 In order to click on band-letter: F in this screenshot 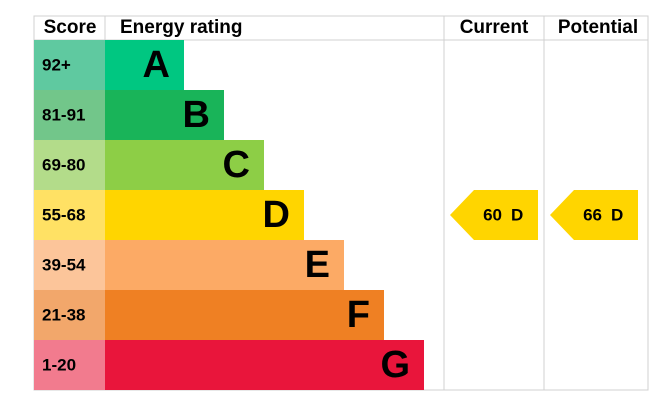, I will do `click(358, 315)`.